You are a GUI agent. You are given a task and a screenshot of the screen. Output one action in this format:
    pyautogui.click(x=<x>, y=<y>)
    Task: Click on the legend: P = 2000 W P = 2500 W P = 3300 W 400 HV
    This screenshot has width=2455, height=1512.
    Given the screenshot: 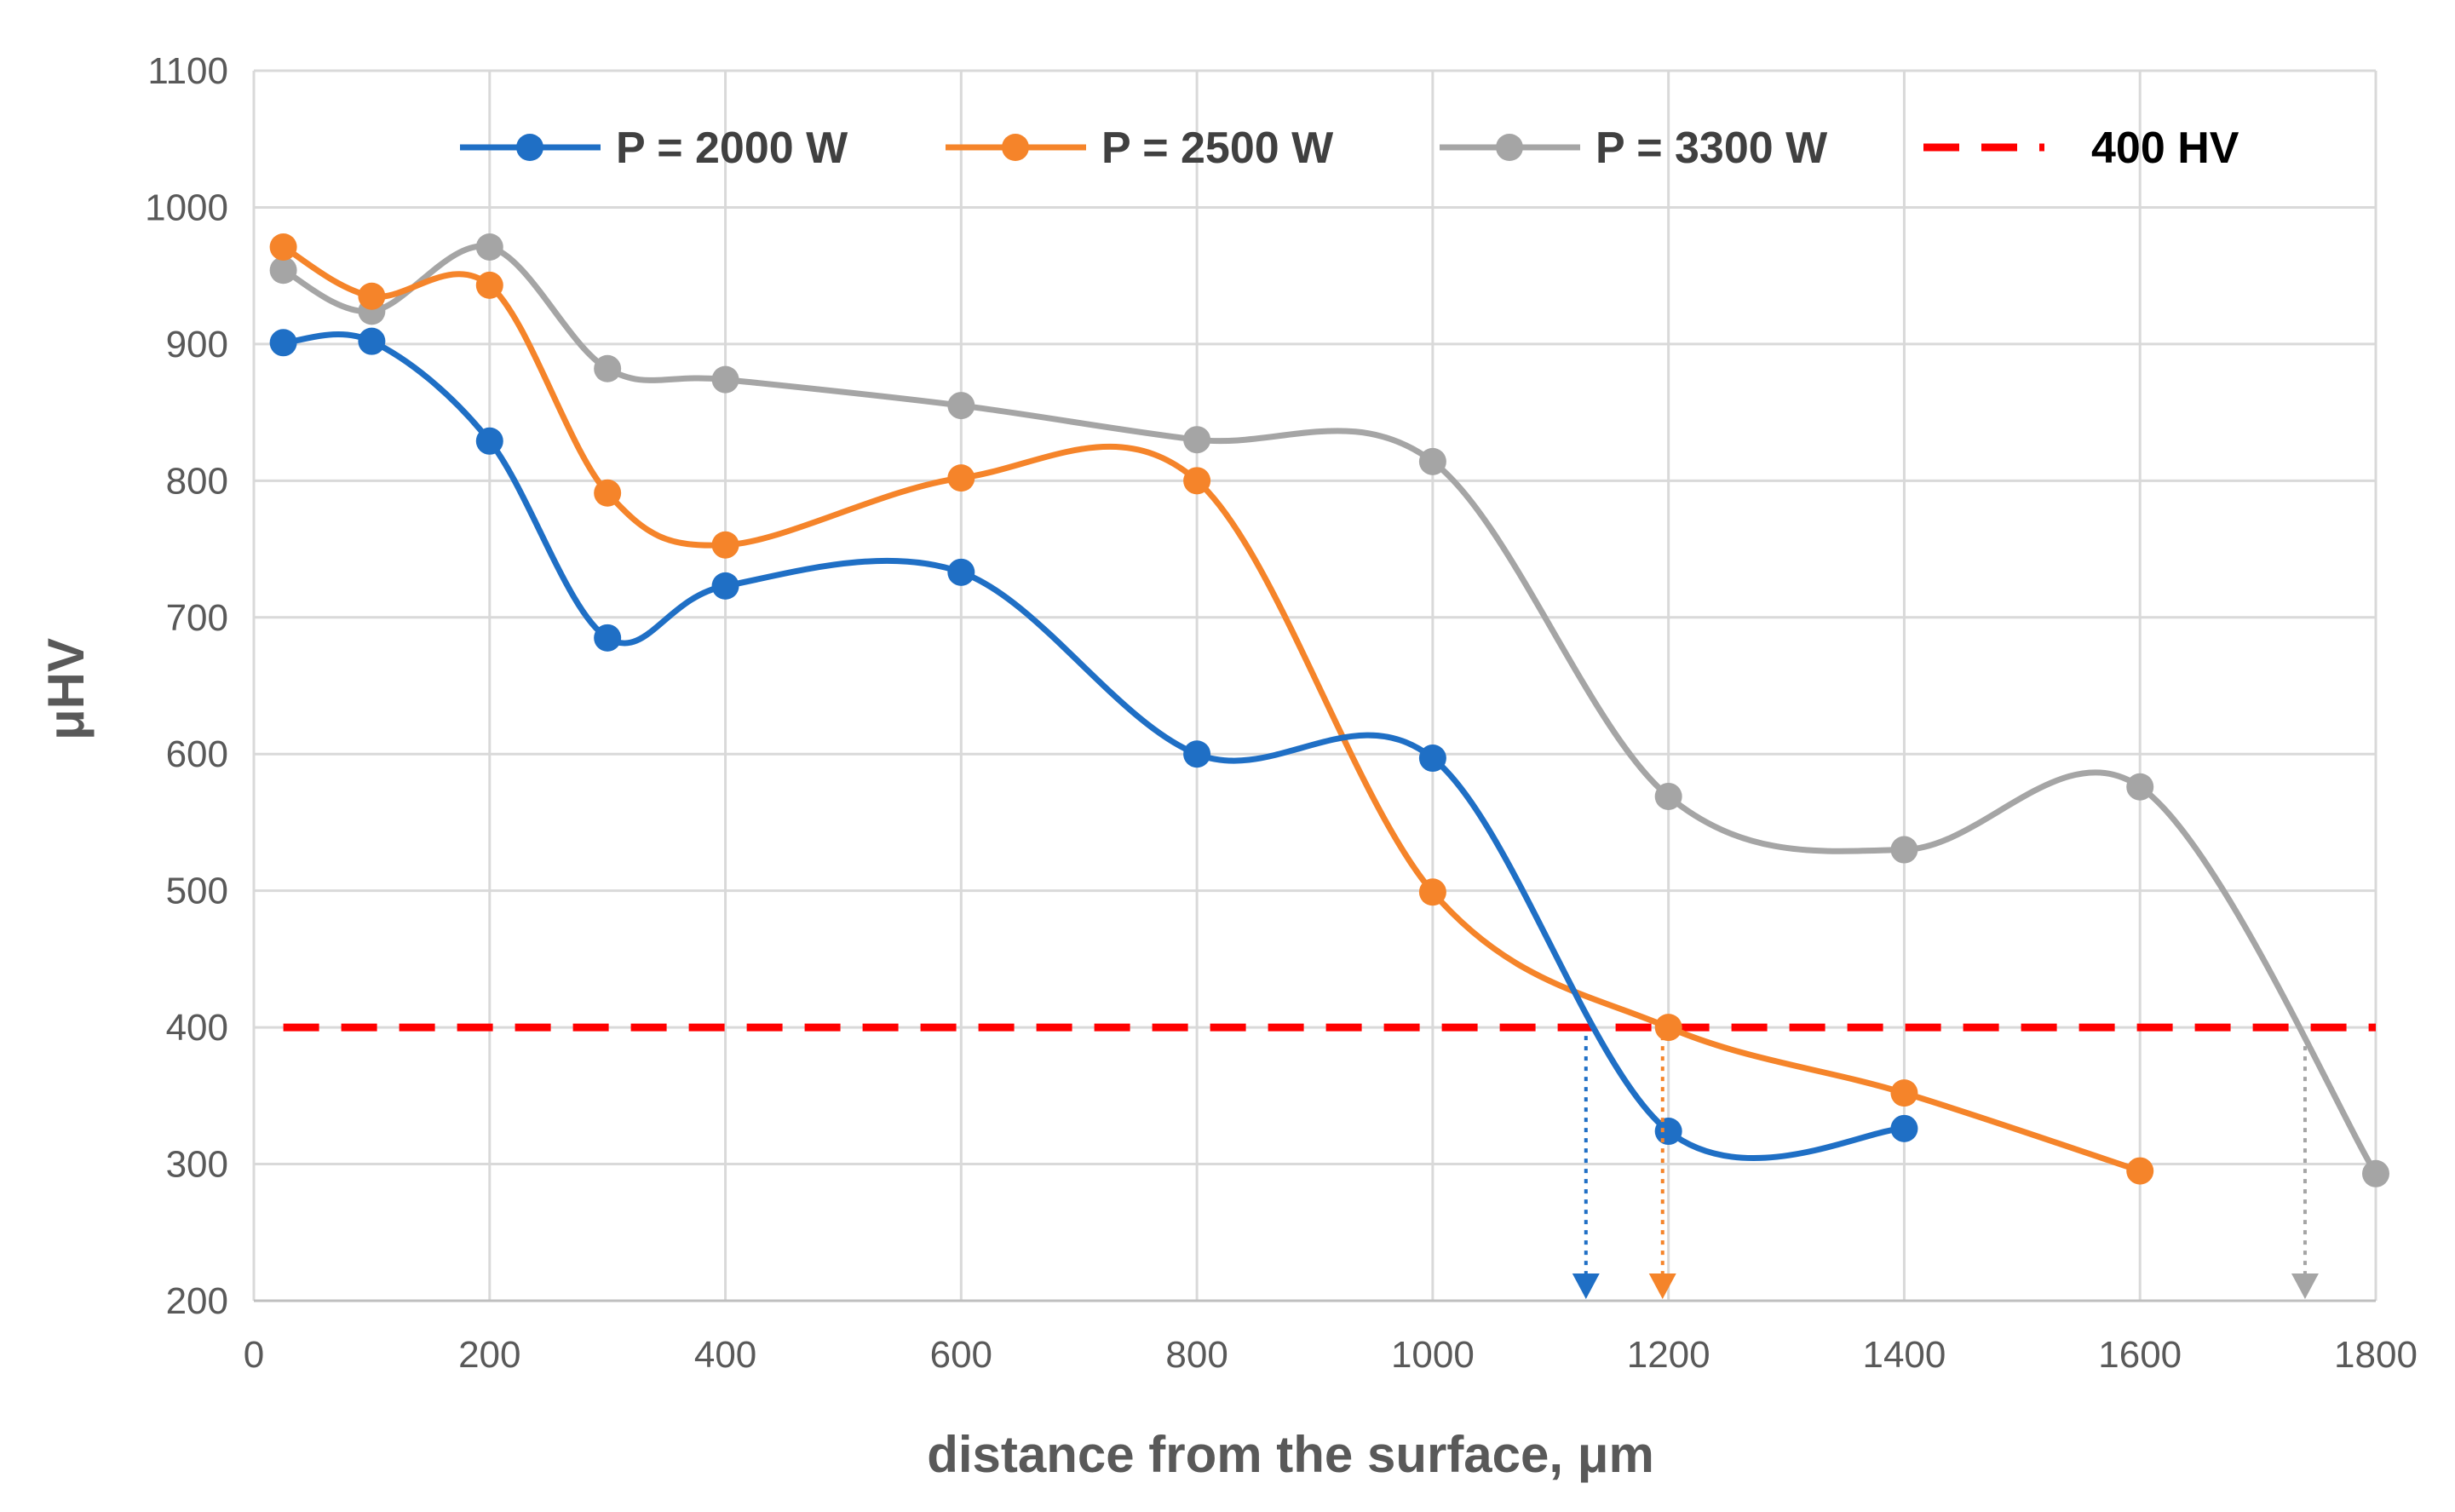 What is the action you would take?
    pyautogui.click(x=1349, y=148)
    